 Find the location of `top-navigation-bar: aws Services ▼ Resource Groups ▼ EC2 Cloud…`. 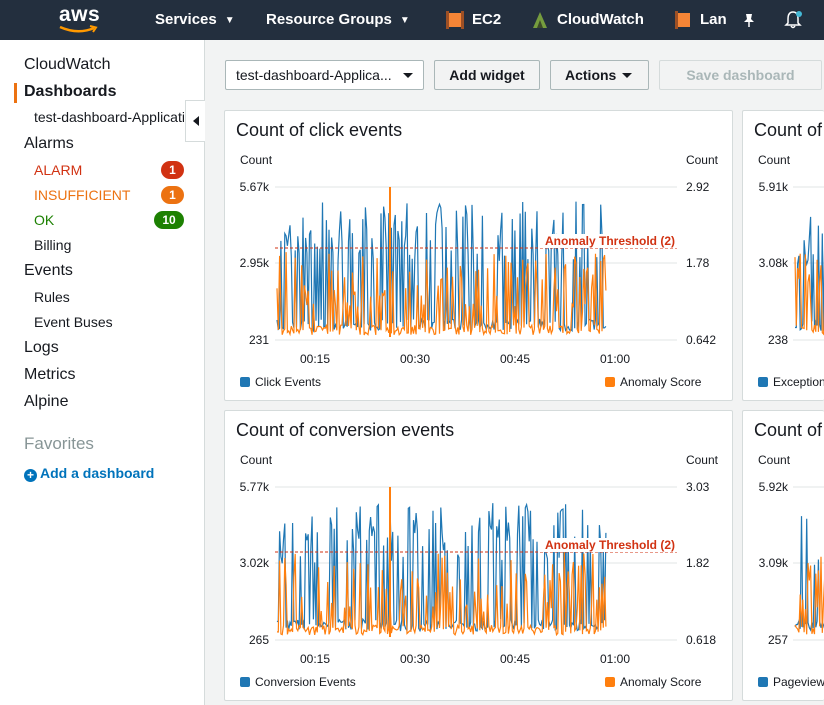

top-navigation-bar: aws Services ▼ Resource Groups ▼ EC2 Cloud… is located at coordinates (412, 20).